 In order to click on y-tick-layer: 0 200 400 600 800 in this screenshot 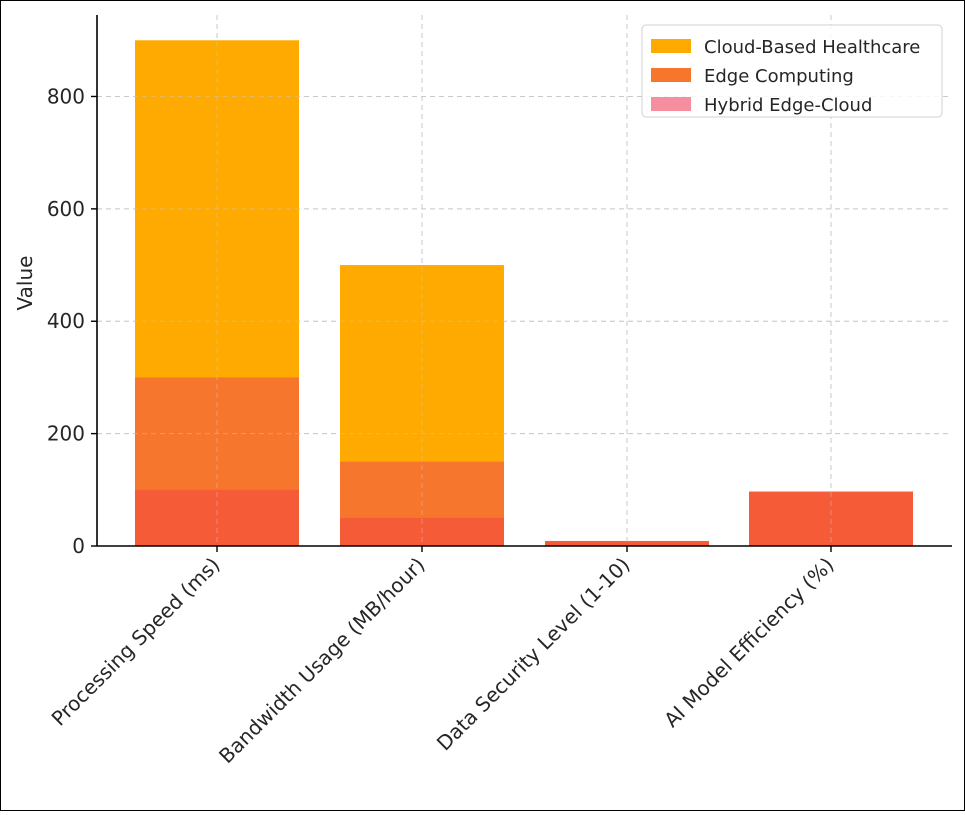, I will do `click(72, 321)`.